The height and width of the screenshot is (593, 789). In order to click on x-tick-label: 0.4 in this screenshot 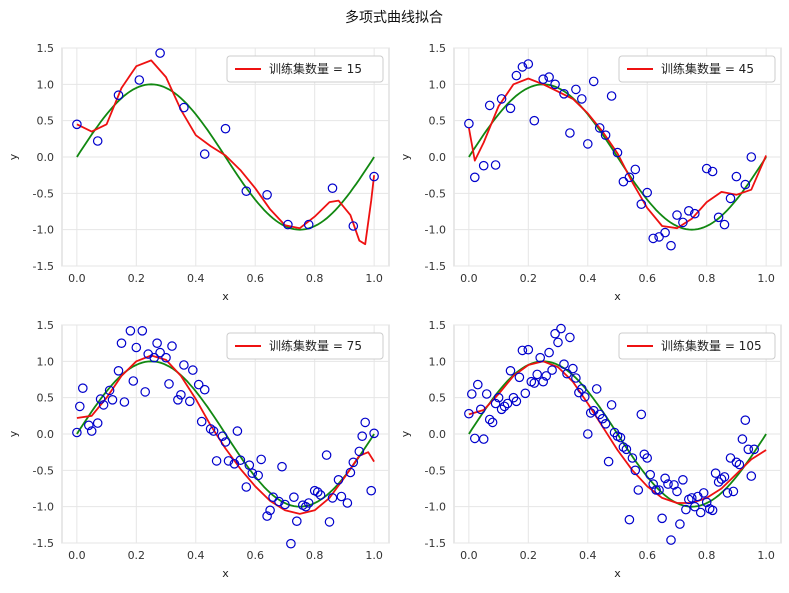, I will do `click(196, 278)`.